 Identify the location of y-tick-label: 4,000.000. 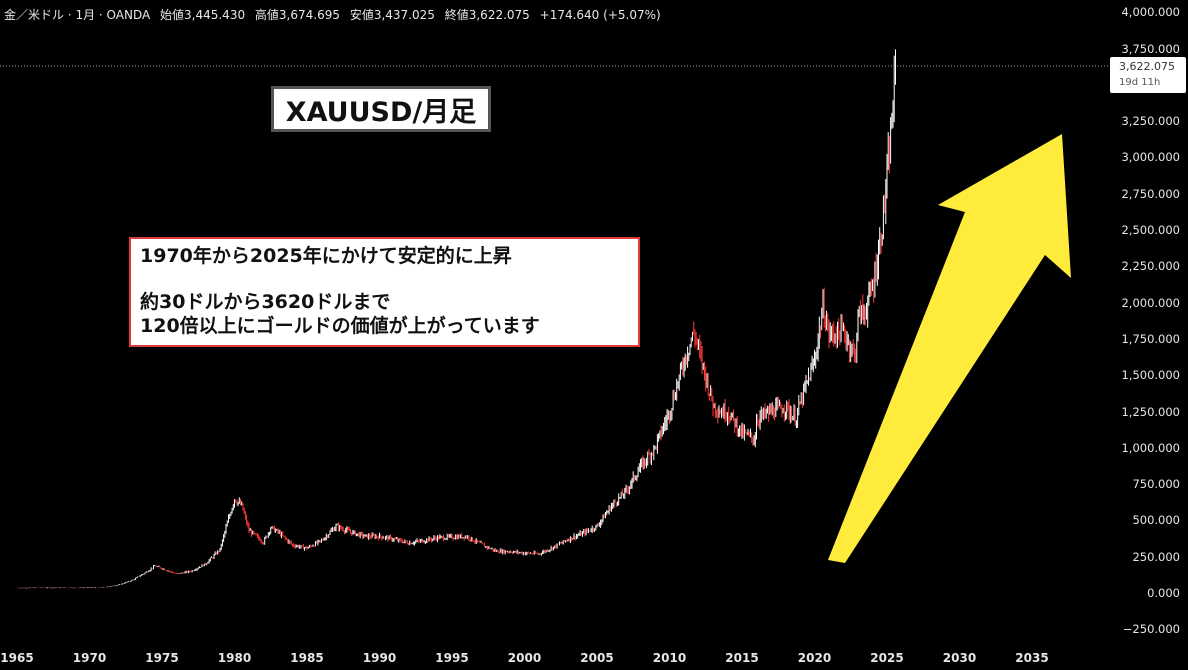
(1150, 12).